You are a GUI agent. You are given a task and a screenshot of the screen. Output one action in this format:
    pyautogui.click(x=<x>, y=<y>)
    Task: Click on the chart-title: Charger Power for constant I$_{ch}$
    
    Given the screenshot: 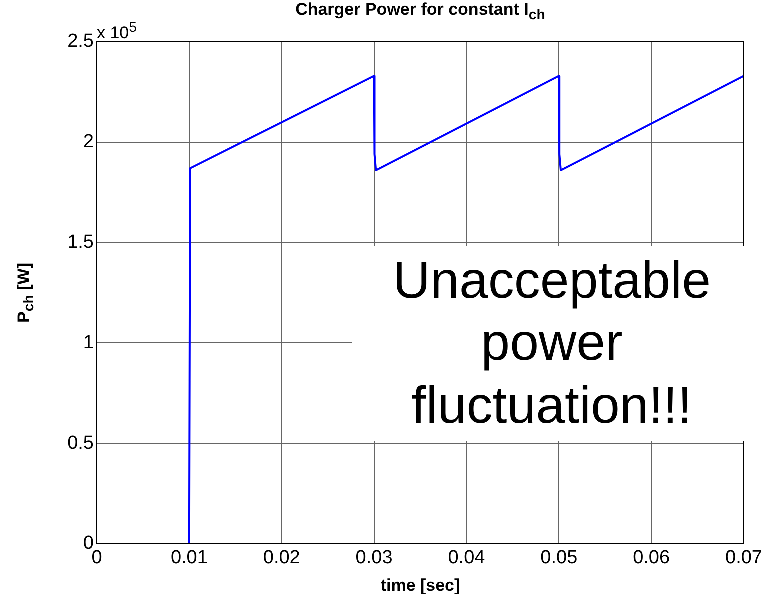 What is the action you would take?
    pyautogui.click(x=421, y=12)
    